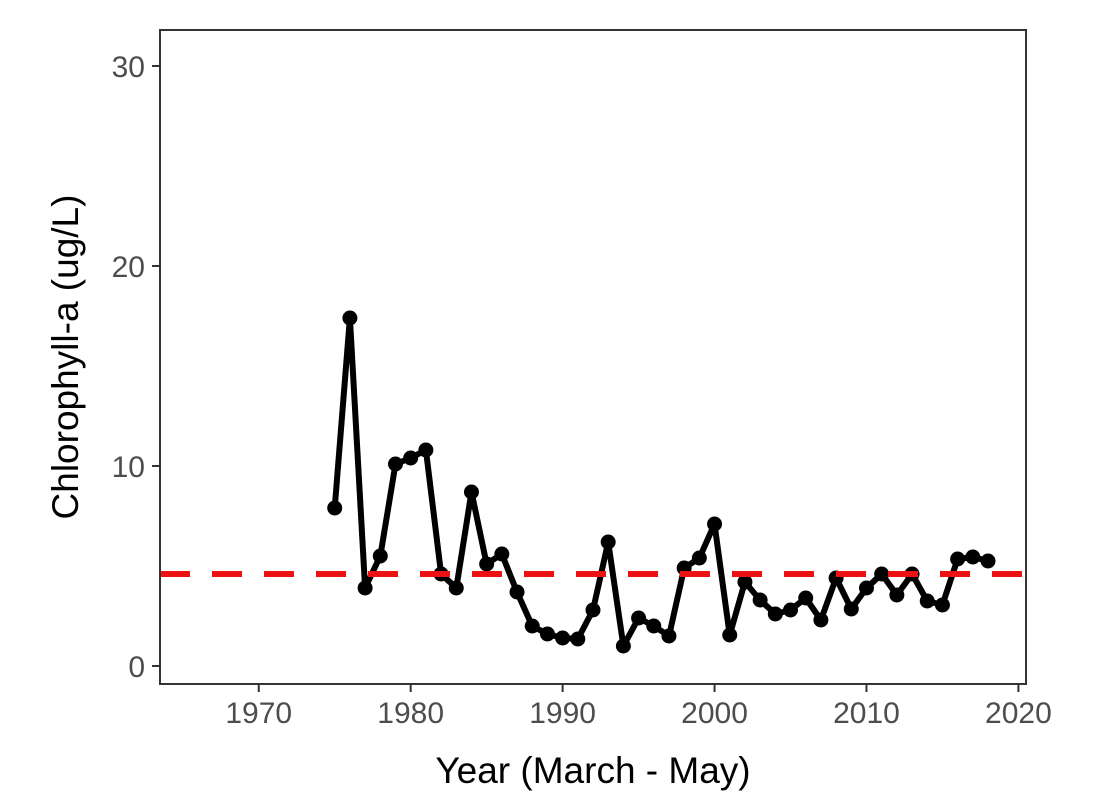  I want to click on x-tick-label: 1980, so click(410, 713).